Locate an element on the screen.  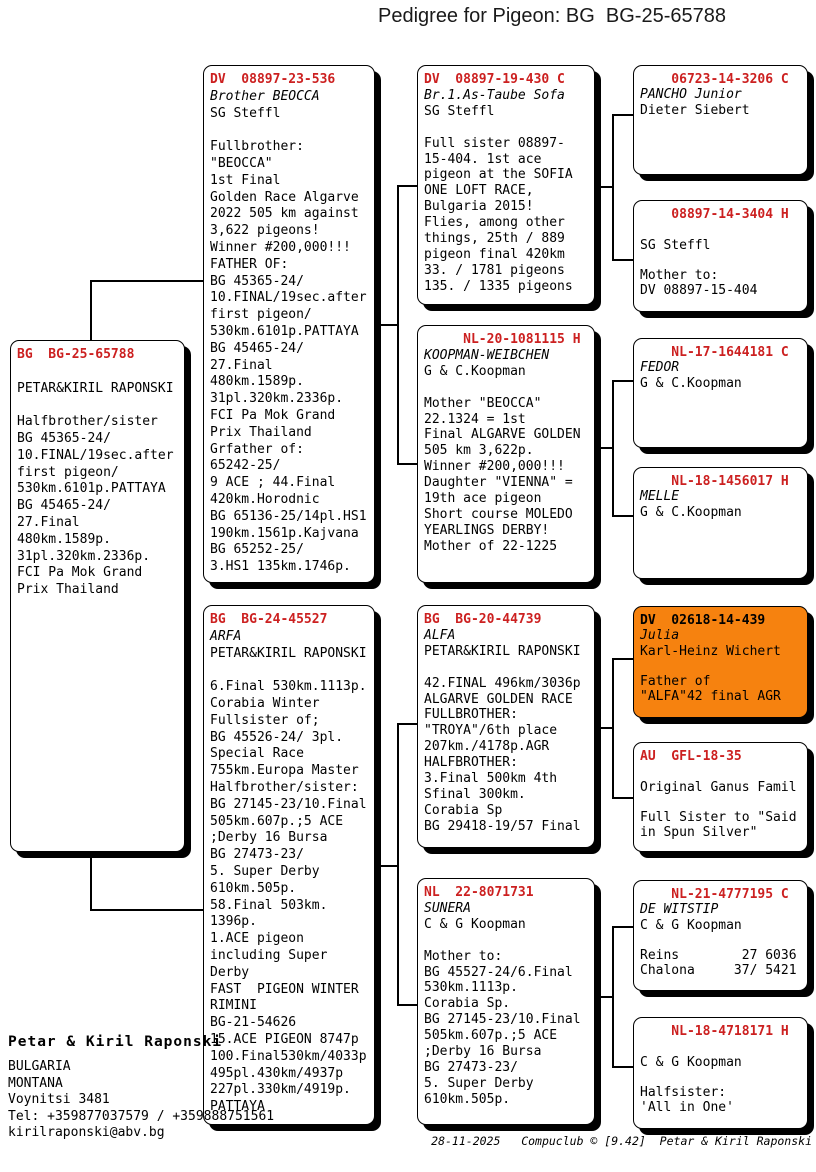
info-line: 530km.1113p. is located at coordinates (471, 988).